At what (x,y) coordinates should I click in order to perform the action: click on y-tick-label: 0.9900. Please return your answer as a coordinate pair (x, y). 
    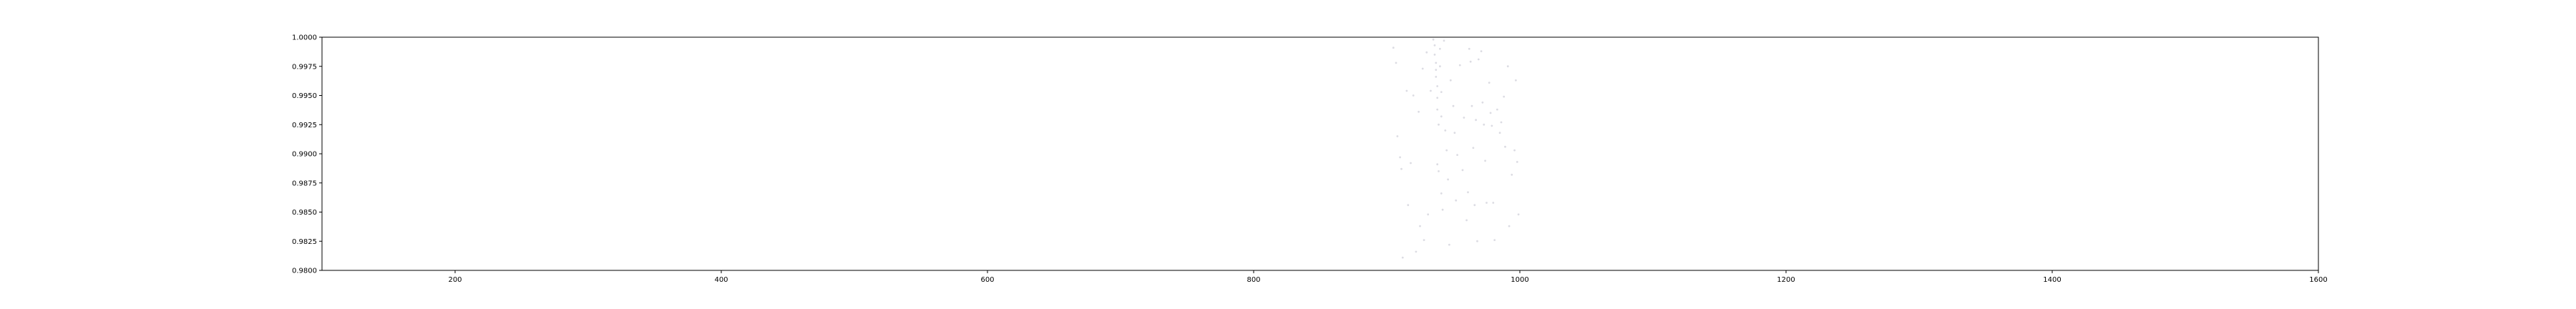
    Looking at the image, I should click on (304, 155).